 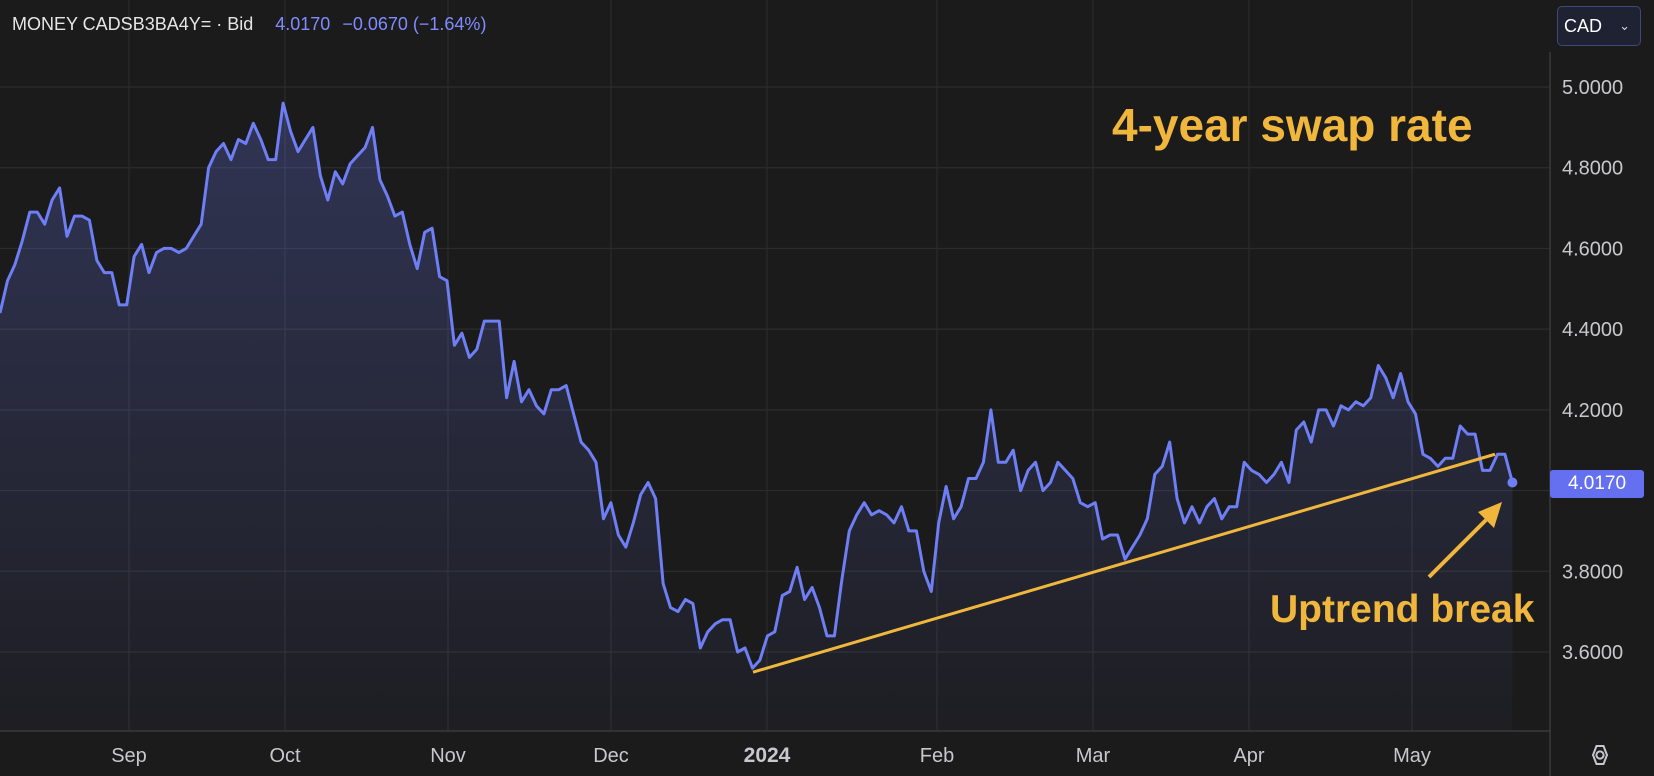 I want to click on chart-title: 4-year swap rate, so click(x=1292, y=125).